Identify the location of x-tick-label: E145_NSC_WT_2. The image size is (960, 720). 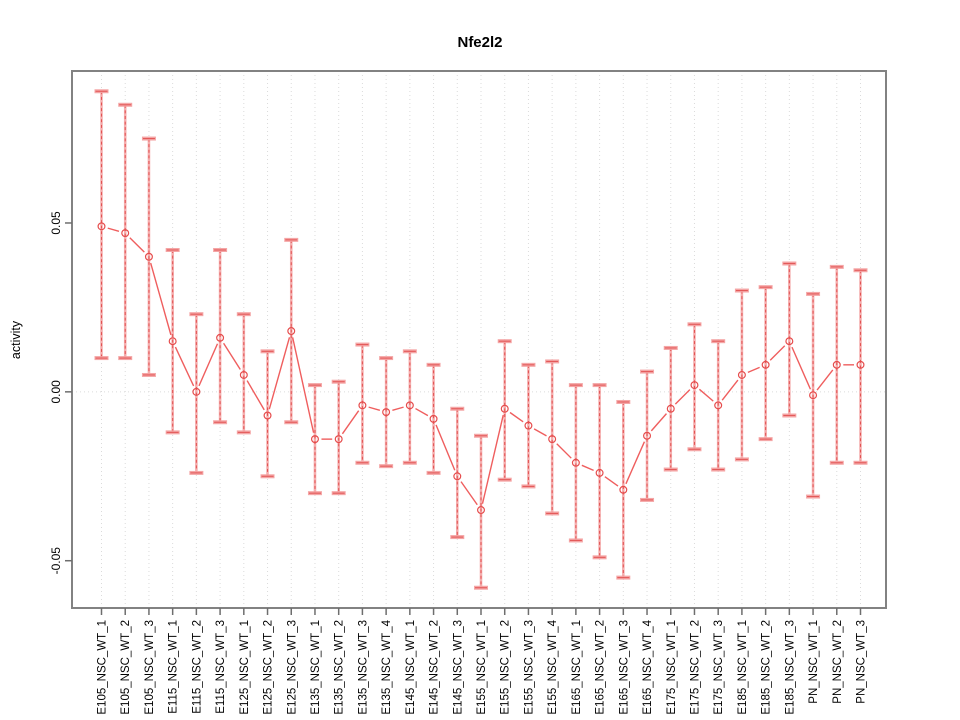
(435, 667).